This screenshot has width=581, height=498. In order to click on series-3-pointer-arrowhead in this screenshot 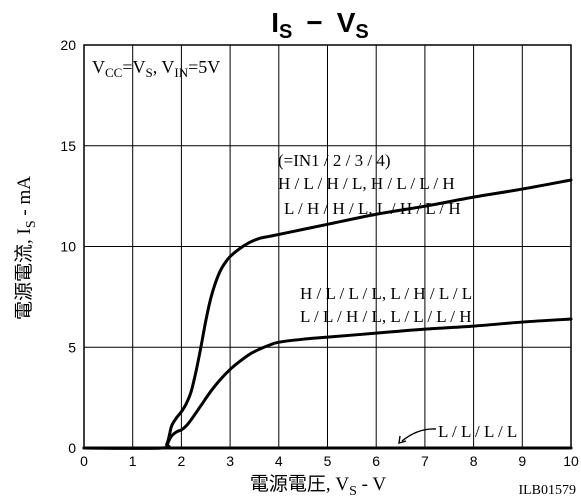, I will do `click(402, 439)`.